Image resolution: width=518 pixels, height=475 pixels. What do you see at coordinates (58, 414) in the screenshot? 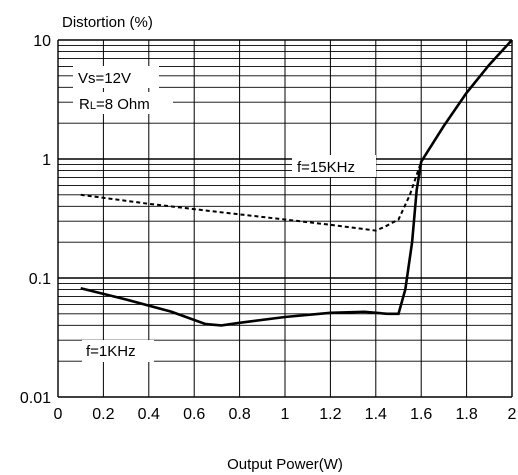
I see `x-tick-label: 0` at bounding box center [58, 414].